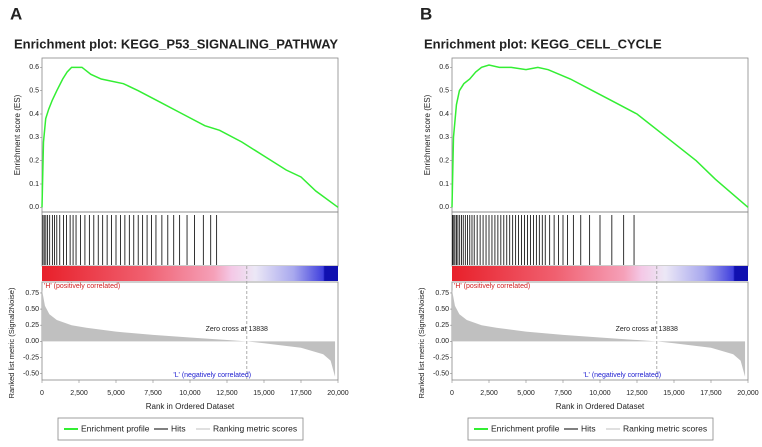 This screenshot has width=762, height=447. What do you see at coordinates (16, 13) in the screenshot?
I see `panel-label: A` at bounding box center [16, 13].